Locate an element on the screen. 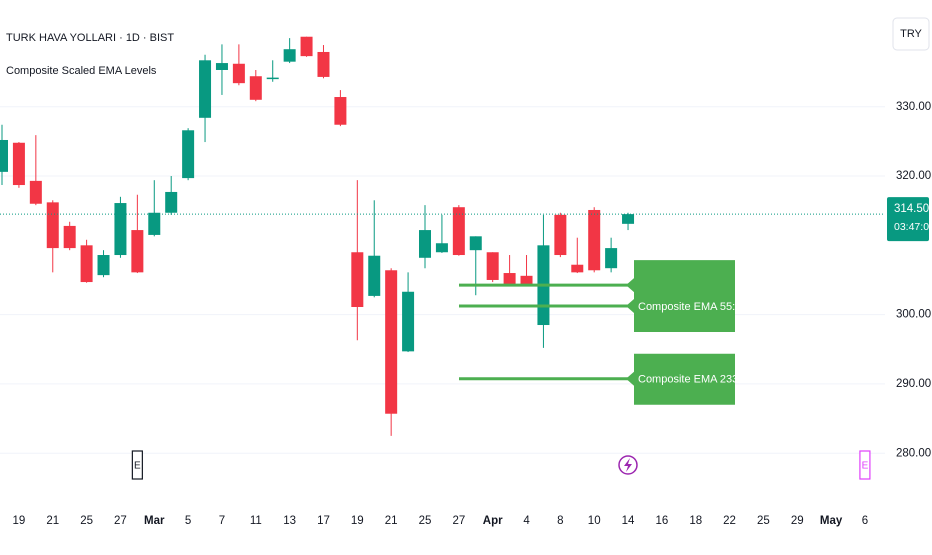 This screenshot has width=932, height=555. dividend-icon is located at coordinates (628, 465).